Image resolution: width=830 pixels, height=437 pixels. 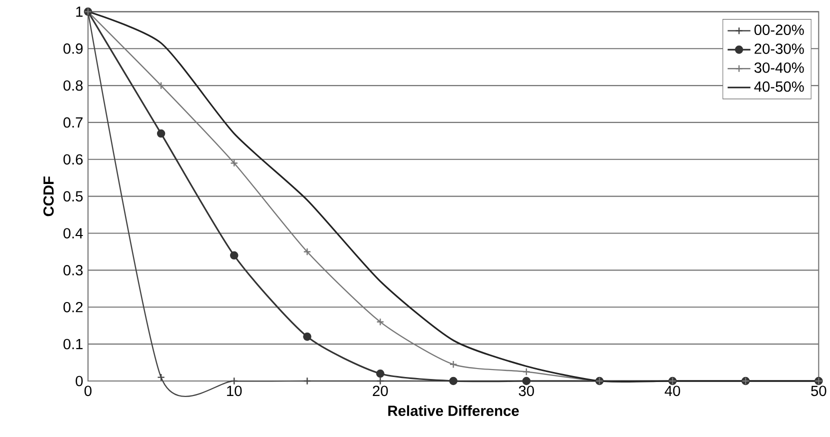 What do you see at coordinates (526, 391) in the screenshot?
I see `x-tick-label: 30` at bounding box center [526, 391].